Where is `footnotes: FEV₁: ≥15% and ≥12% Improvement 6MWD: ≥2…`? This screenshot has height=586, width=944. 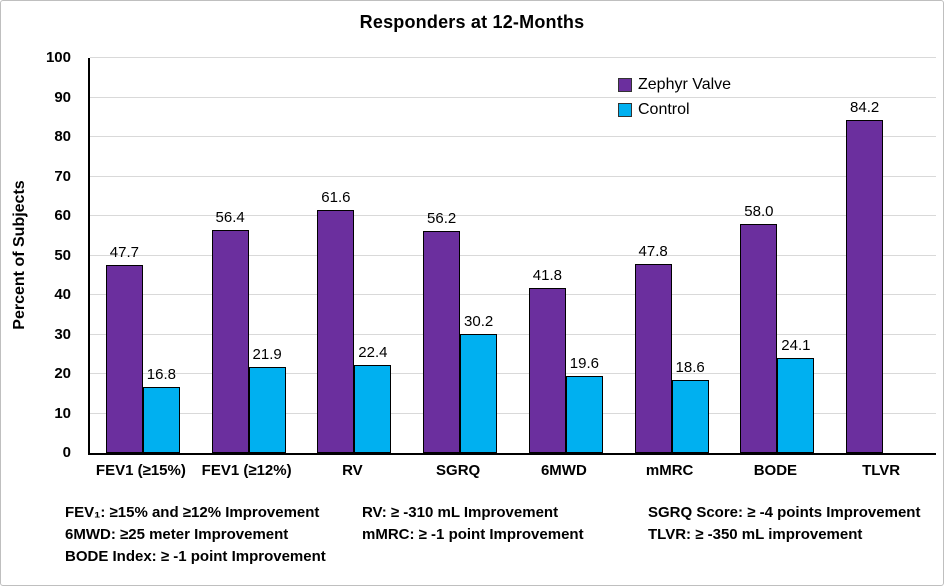 footnotes: FEV₁: ≥15% and ≥12% Improvement 6MWD: ≥2… is located at coordinates (472, 537).